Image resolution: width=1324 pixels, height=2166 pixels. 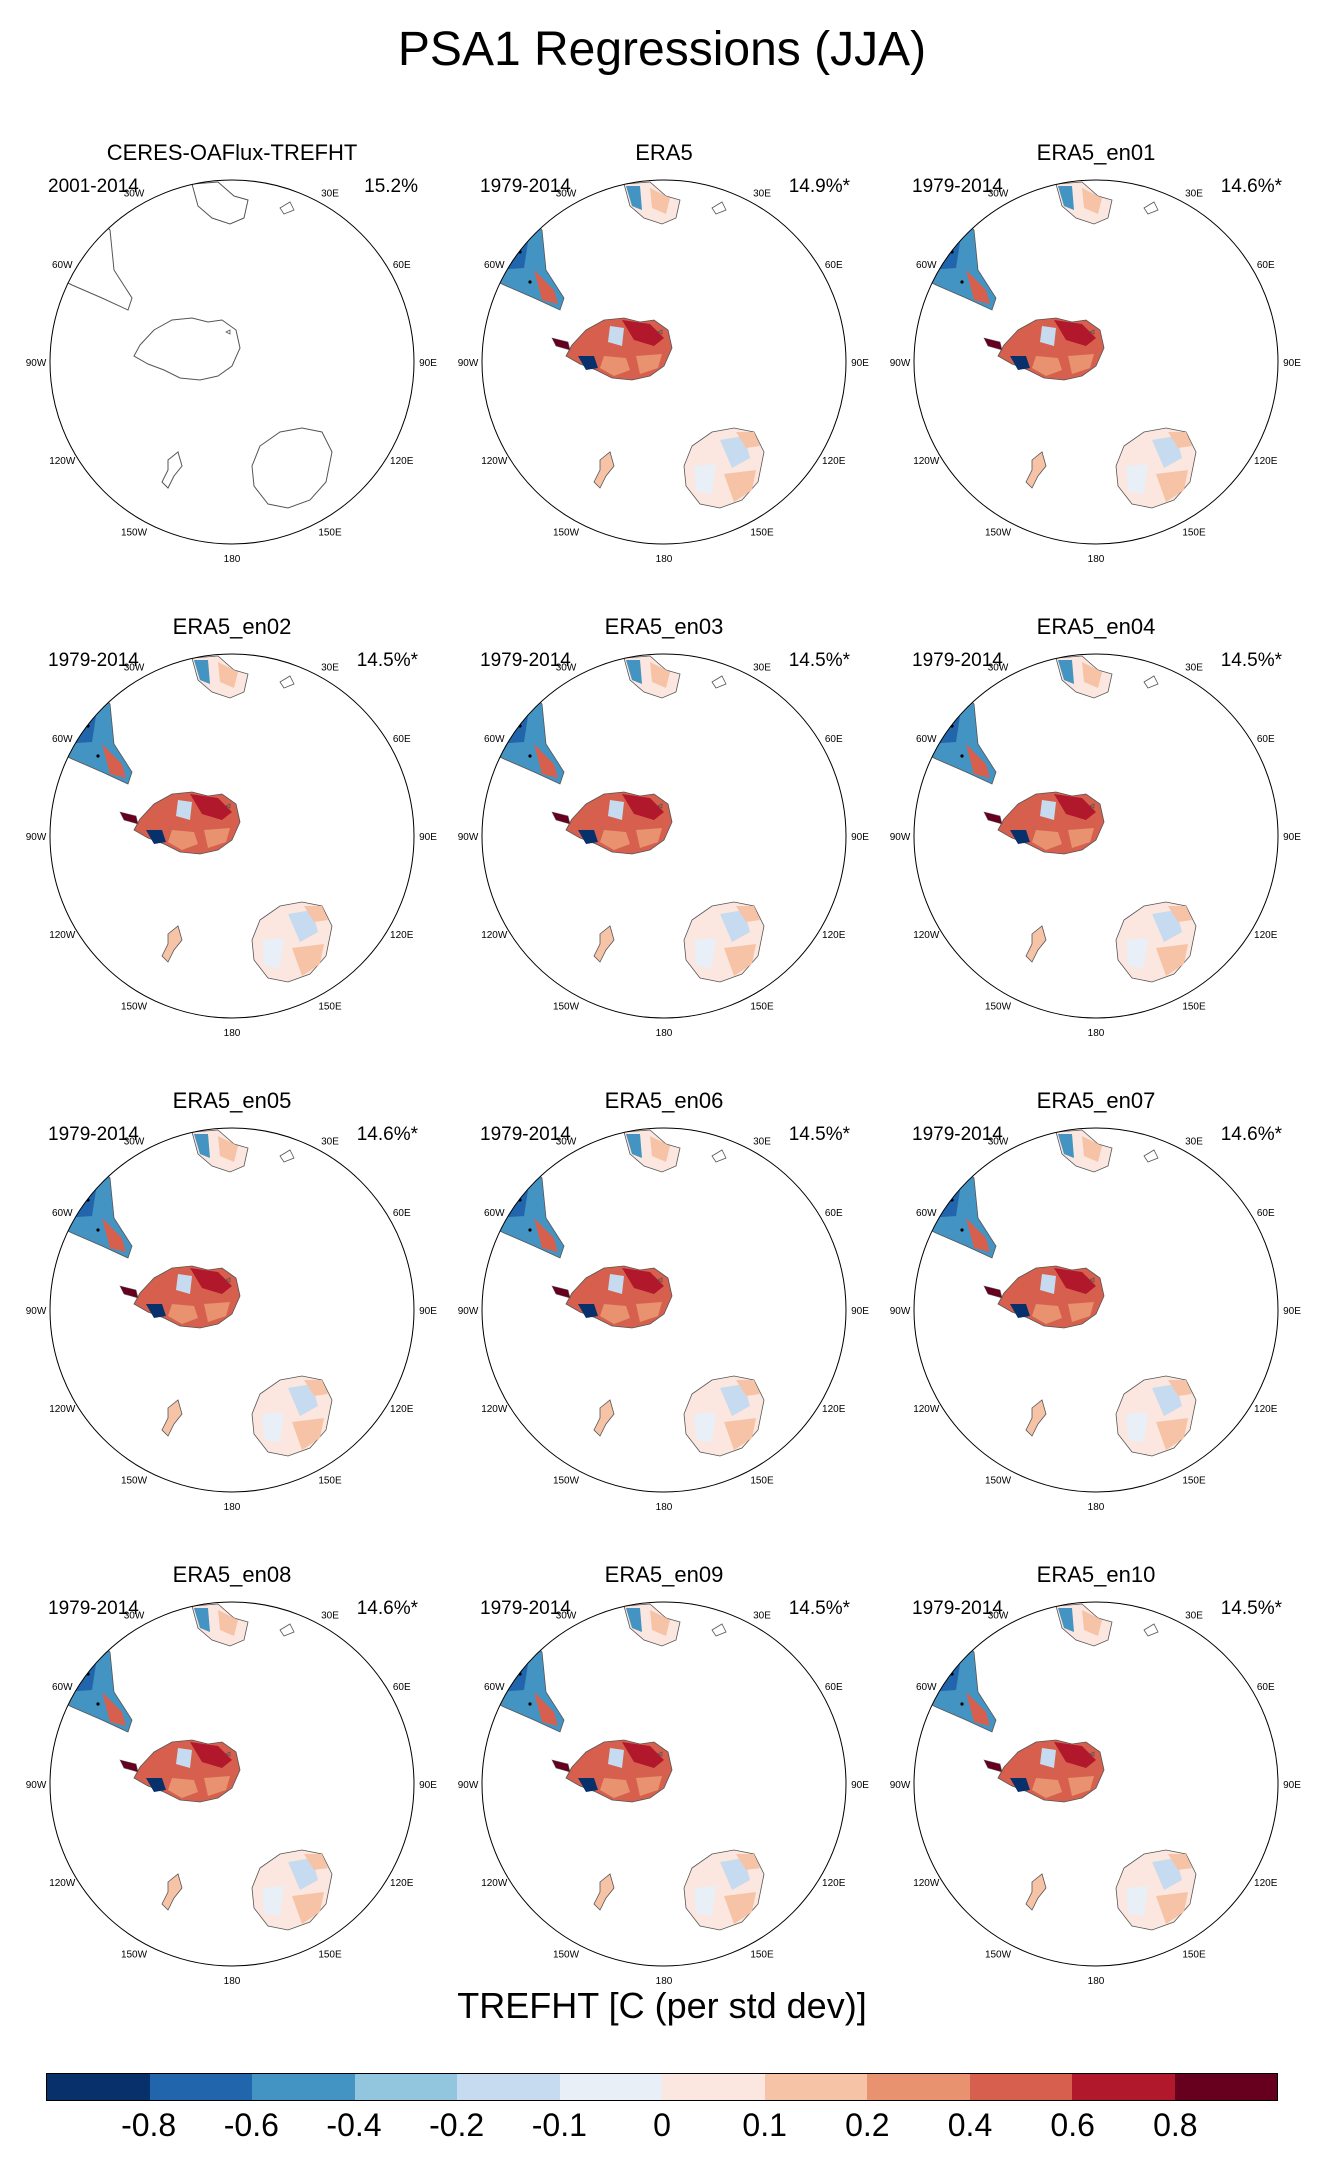 What do you see at coordinates (391, 186) in the screenshot?
I see `panel-variance-percent: 15.2%` at bounding box center [391, 186].